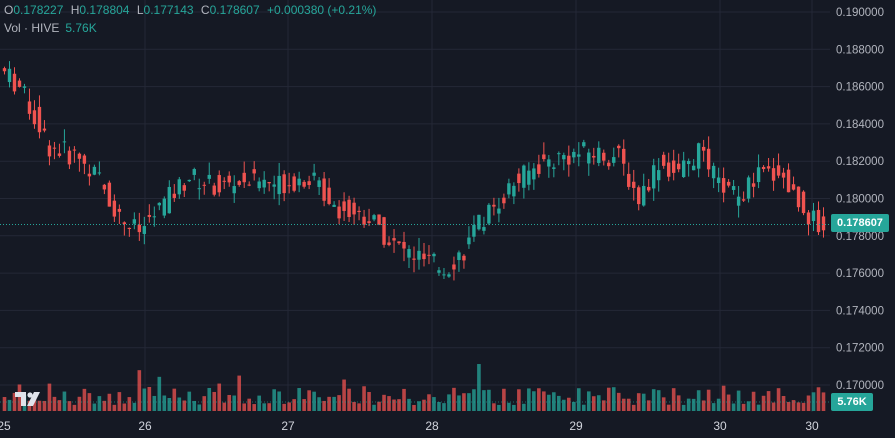 This screenshot has height=438, width=895. What do you see at coordinates (322, 10) in the screenshot?
I see `change-value: +0.000380 (+0.21%)` at bounding box center [322, 10].